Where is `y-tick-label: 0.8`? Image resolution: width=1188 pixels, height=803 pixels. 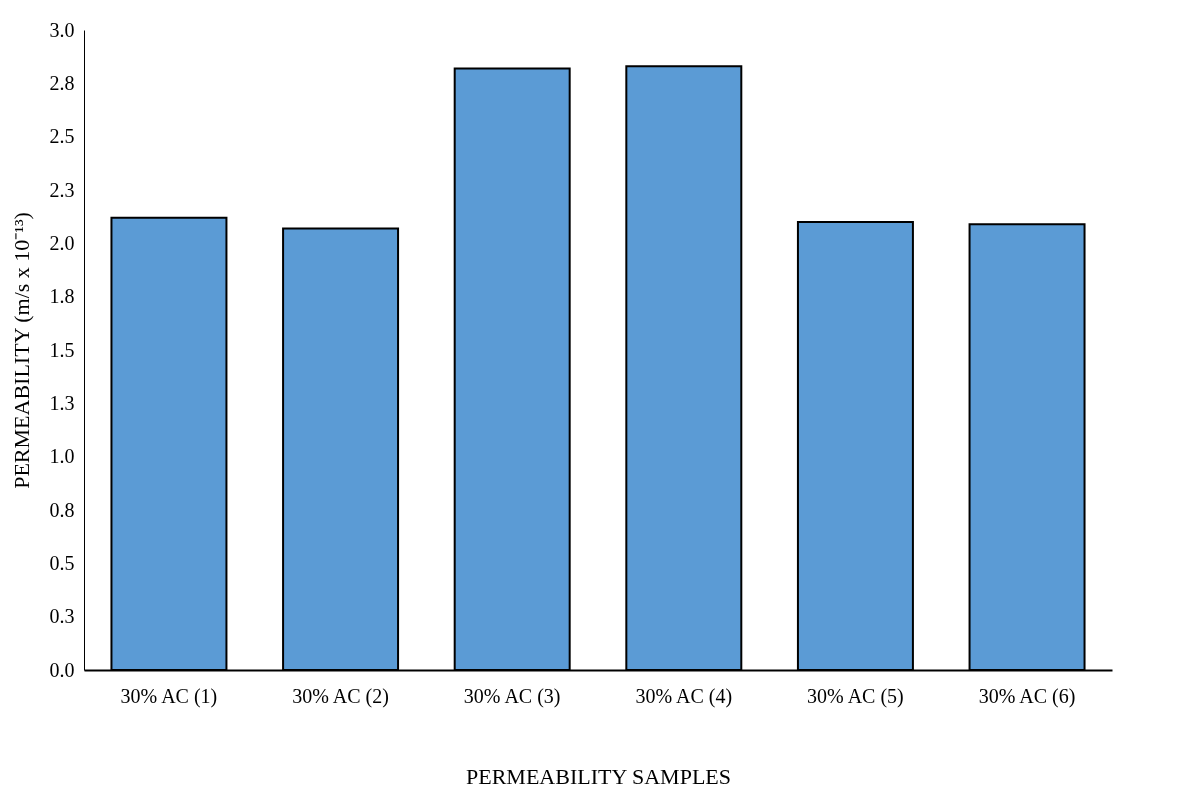 y-tick-label: 0.8 is located at coordinates (62, 509).